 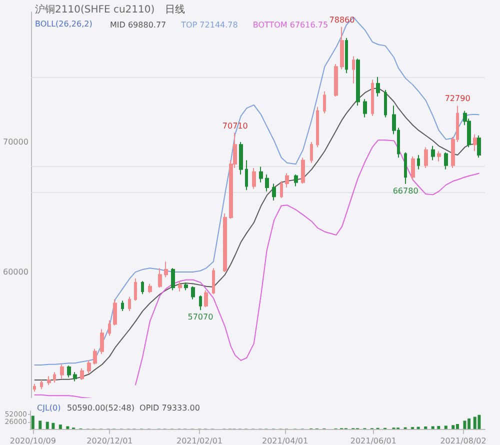 I want to click on y-tick-label: 60000, so click(x=15, y=272).